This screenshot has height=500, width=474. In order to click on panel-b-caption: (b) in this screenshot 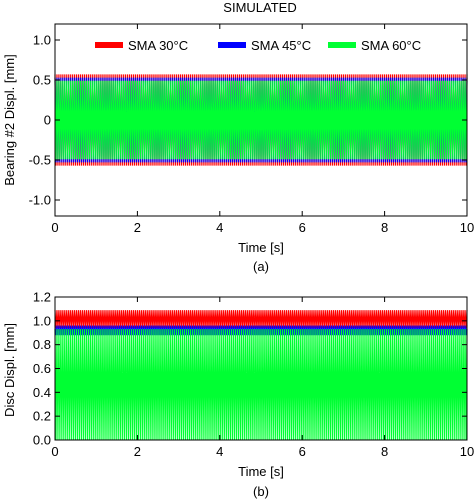, I will do `click(261, 491)`.